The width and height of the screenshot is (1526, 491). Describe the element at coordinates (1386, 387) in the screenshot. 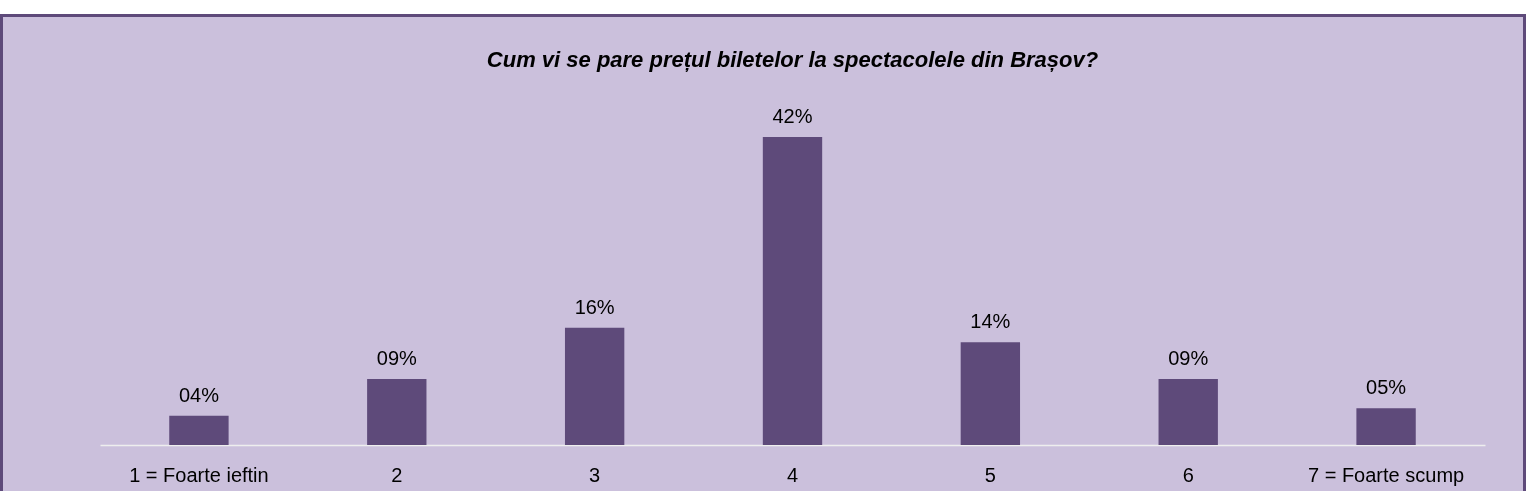

I see `data-label: 05%` at that location.